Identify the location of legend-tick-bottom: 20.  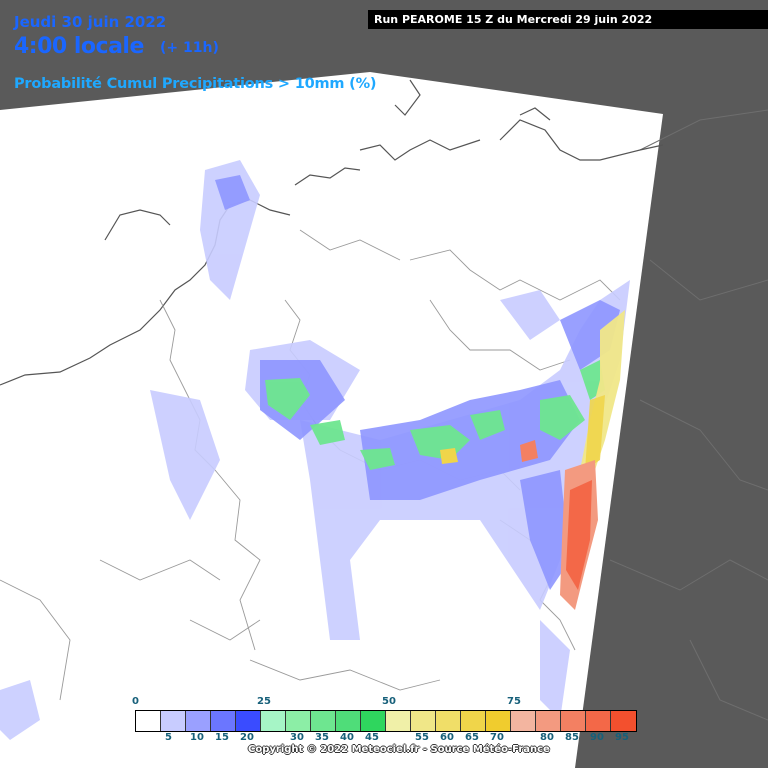
(247, 737).